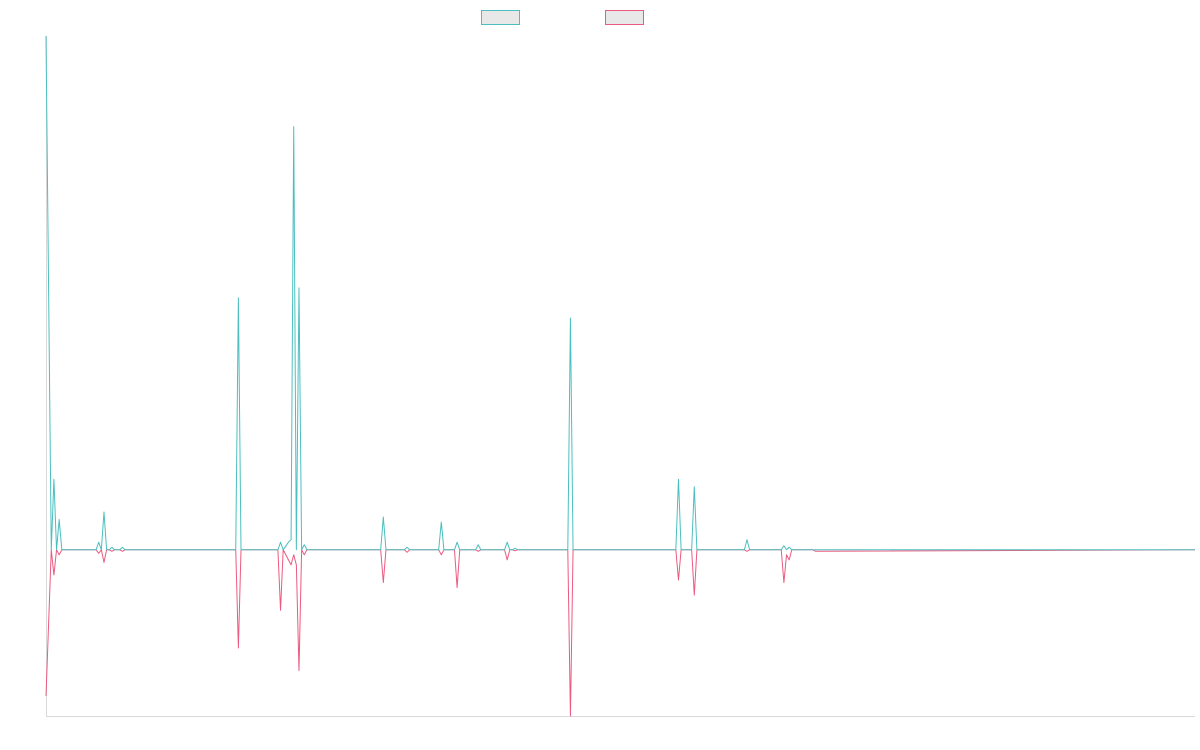 The width and height of the screenshot is (1200, 750). What do you see at coordinates (500, 17) in the screenshot?
I see `legend-swatch-teal` at bounding box center [500, 17].